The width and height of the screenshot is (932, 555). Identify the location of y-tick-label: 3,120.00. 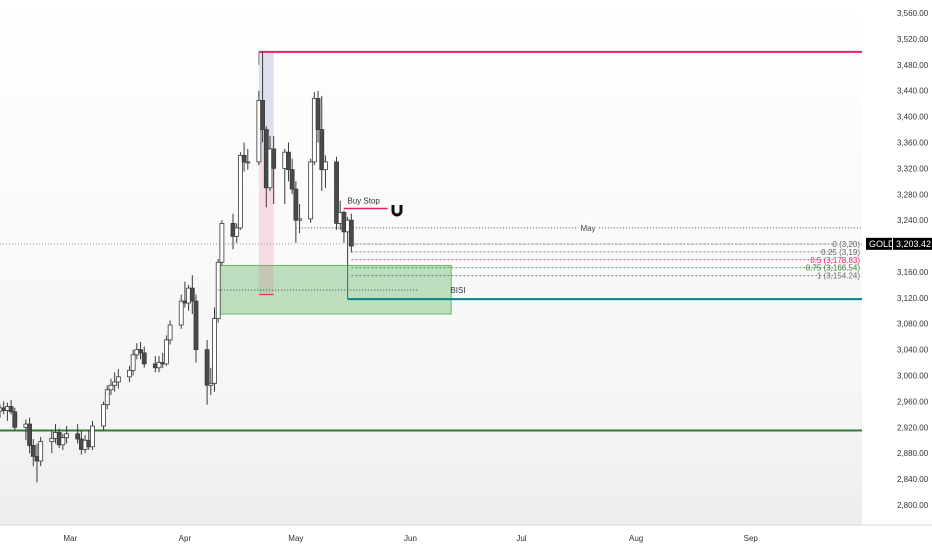
(913, 298).